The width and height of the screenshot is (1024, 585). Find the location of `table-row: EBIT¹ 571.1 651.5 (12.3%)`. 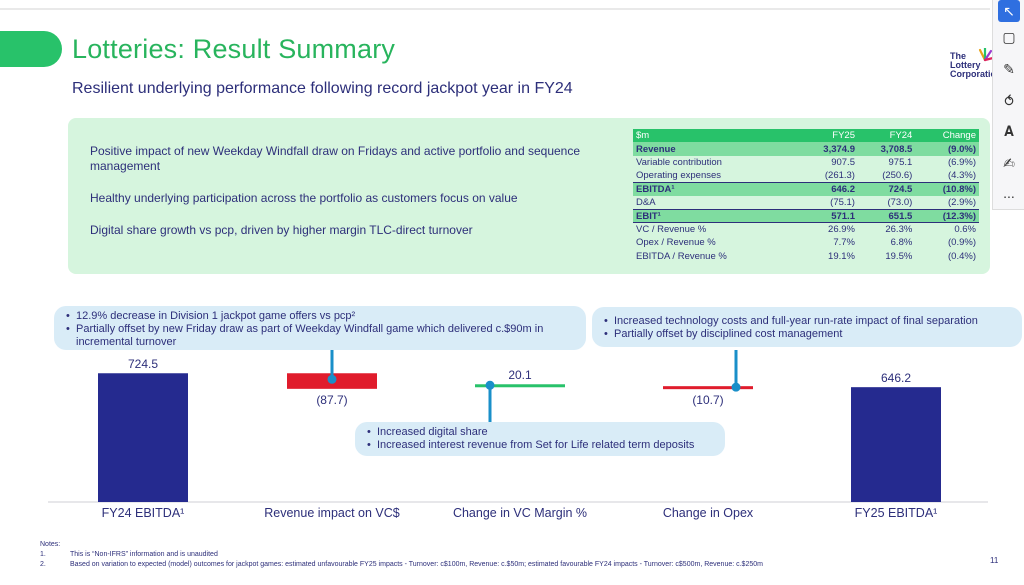

table-row: EBIT¹ 571.1 651.5 (12.3%) is located at coordinates (806, 216).